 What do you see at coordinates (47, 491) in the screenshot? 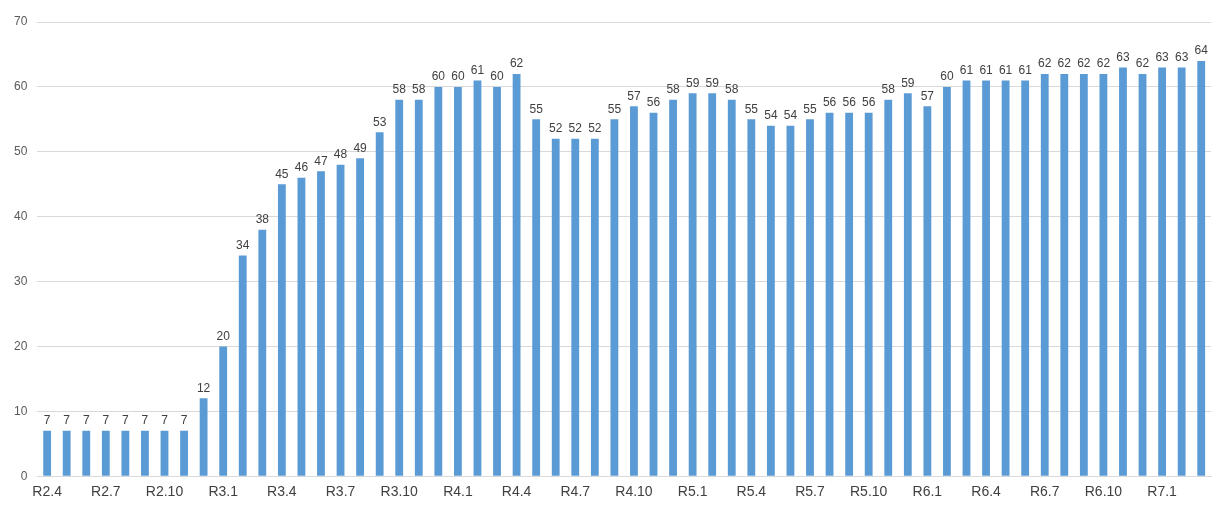
I see `x-tick-label: R2.4` at bounding box center [47, 491].